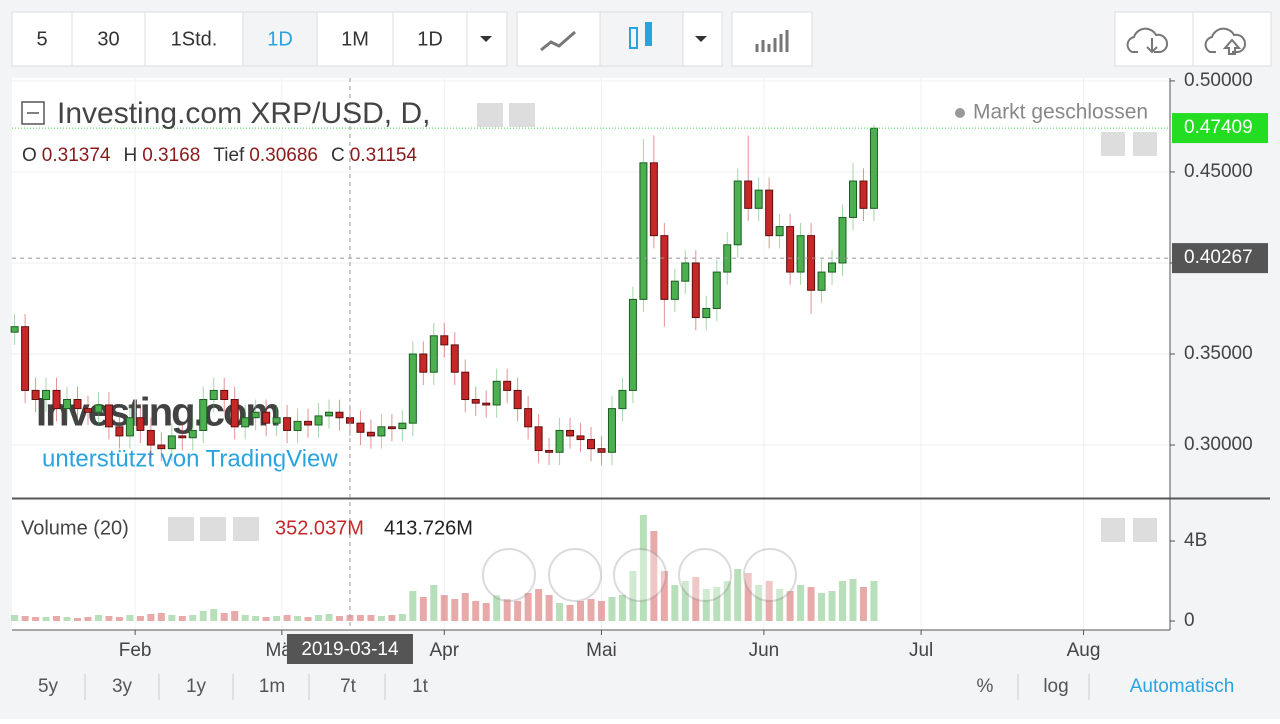 The height and width of the screenshot is (724, 1280). I want to click on bottom-bar, so click(640, 687).